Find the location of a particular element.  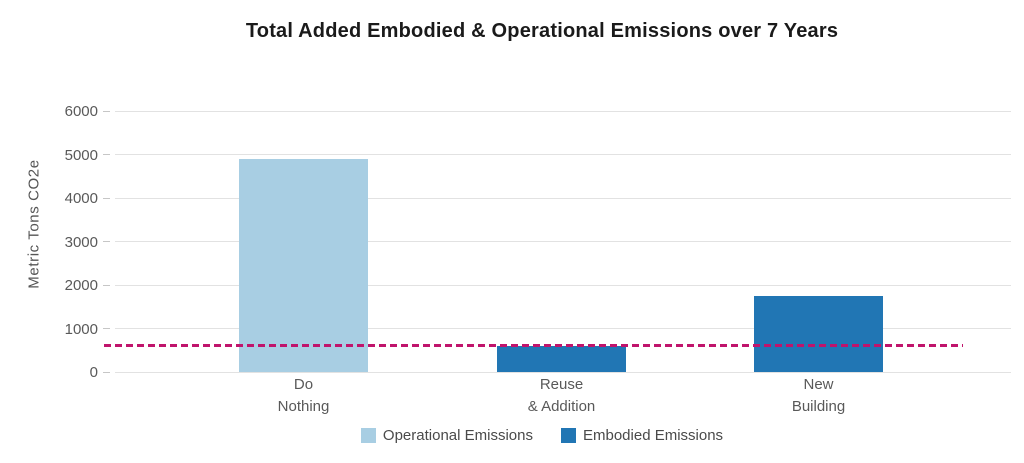

category-label: Do Nothing is located at coordinates (304, 396).